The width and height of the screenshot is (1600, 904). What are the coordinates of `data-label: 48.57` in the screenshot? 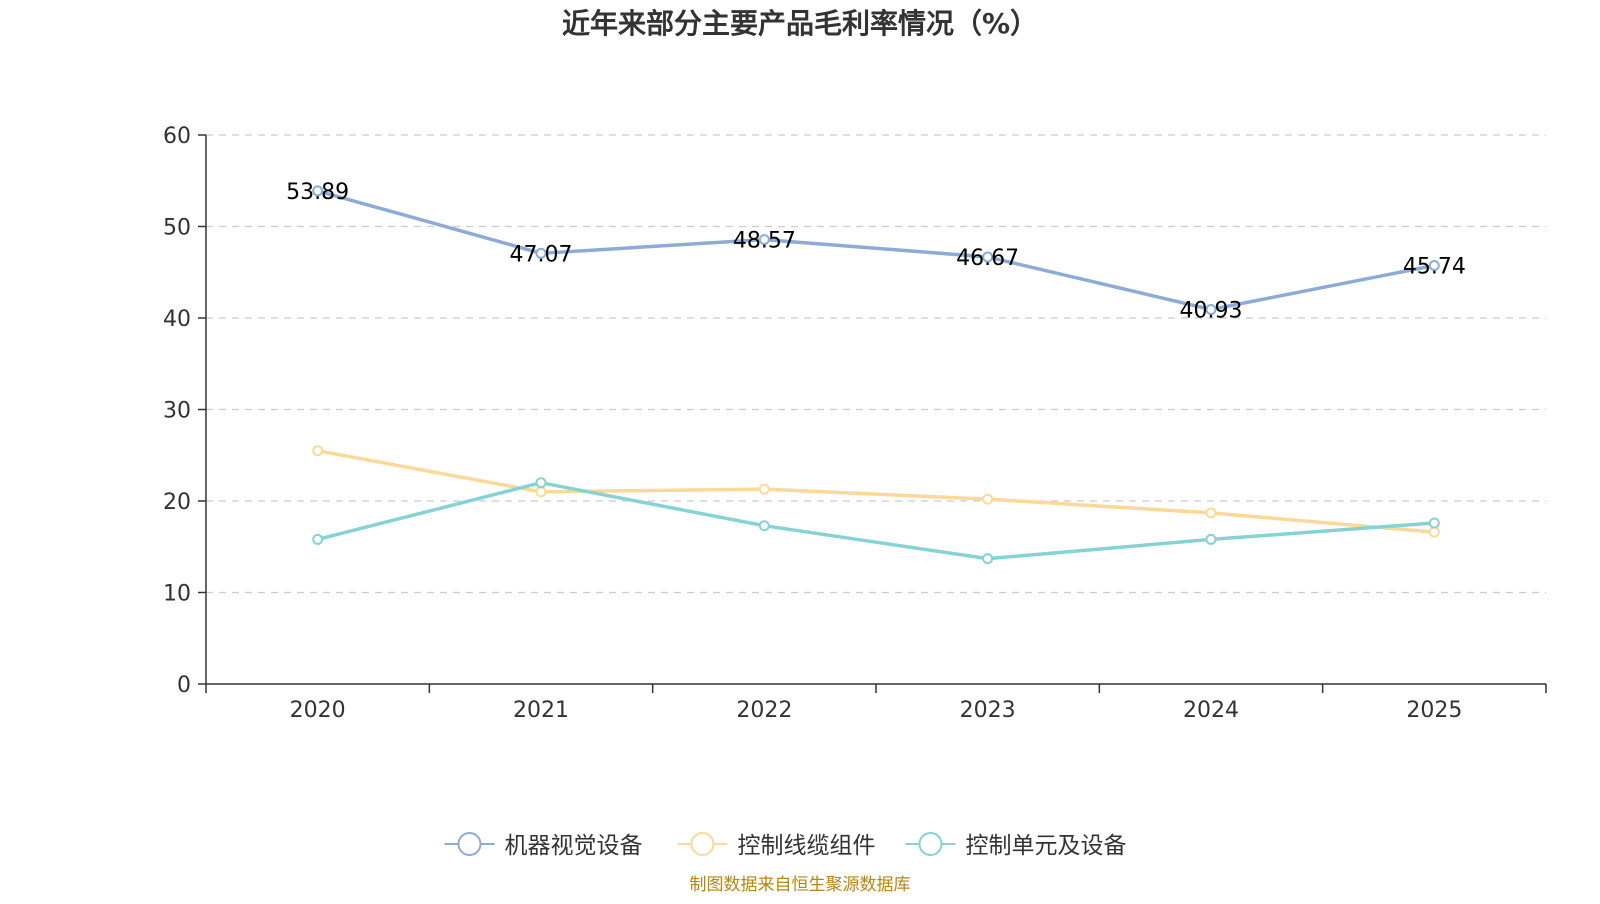 It's located at (764, 241).